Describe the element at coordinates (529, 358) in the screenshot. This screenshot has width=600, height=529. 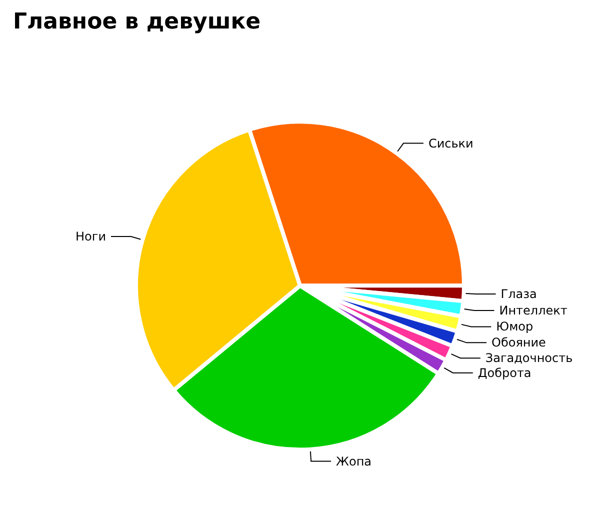
I see `slice-label: Загадочность` at that location.